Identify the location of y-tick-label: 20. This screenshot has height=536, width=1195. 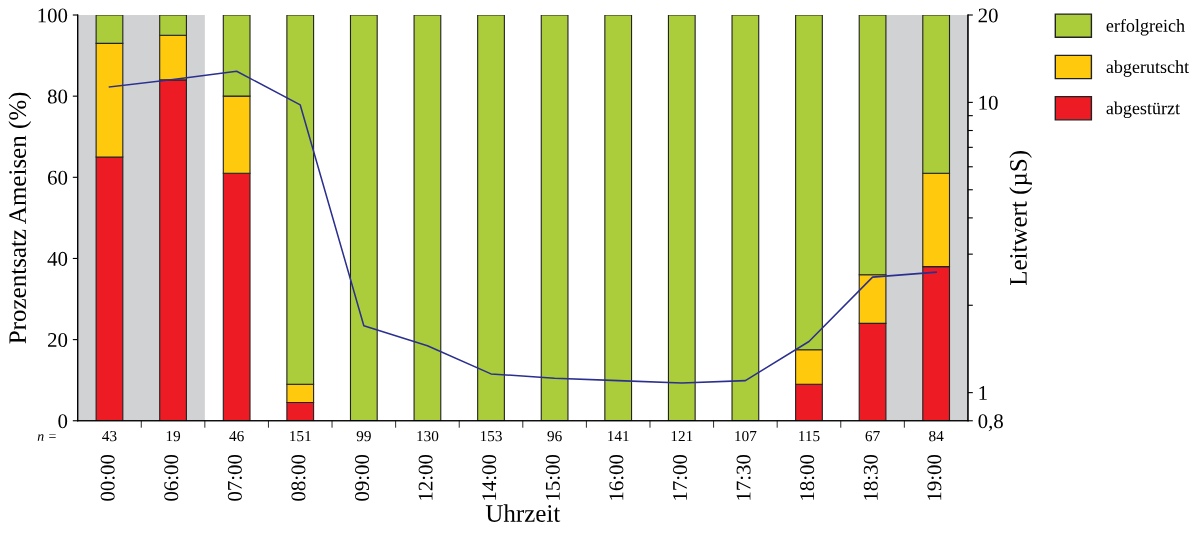
(58, 340).